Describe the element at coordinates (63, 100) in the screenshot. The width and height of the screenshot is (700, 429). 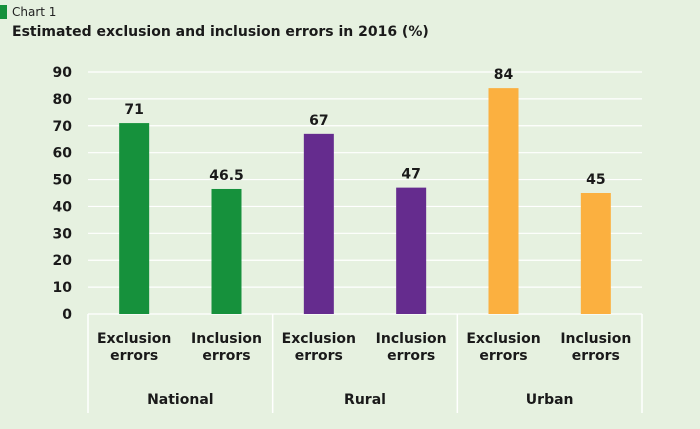
I see `y-tick-label: 80` at that location.